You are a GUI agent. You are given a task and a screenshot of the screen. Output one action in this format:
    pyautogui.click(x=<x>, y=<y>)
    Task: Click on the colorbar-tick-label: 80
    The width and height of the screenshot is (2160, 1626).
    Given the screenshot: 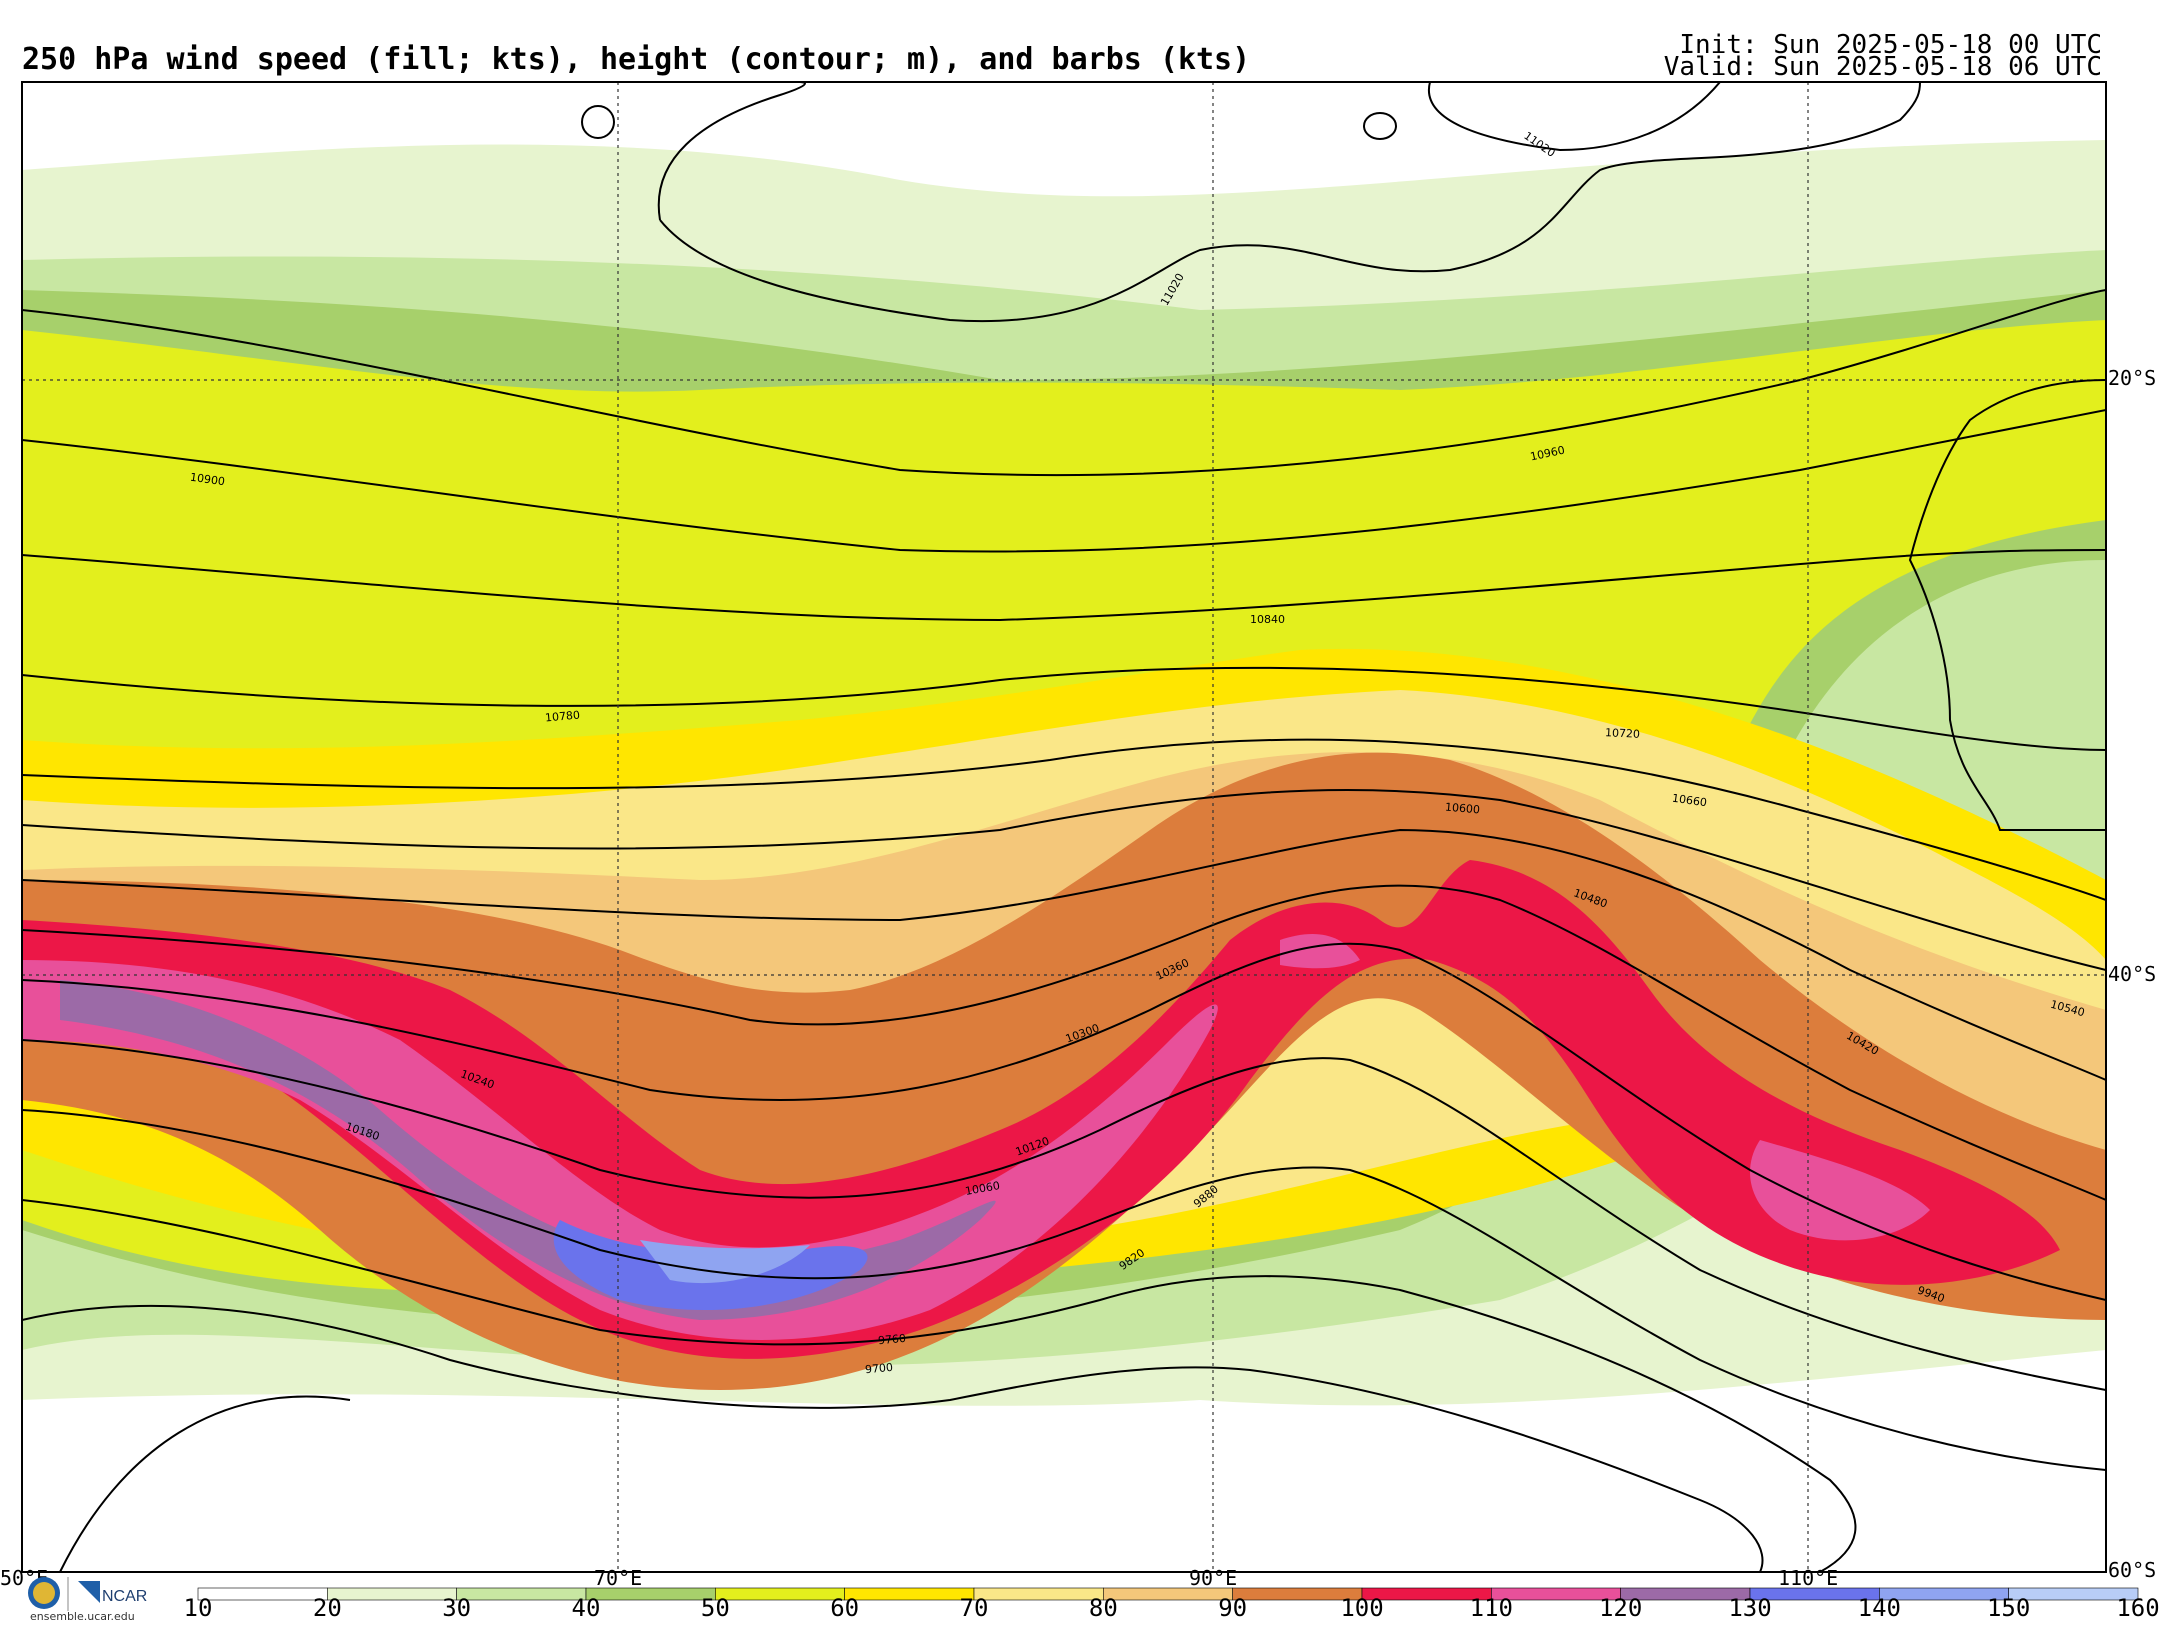 What is the action you would take?
    pyautogui.click(x=1103, y=1608)
    